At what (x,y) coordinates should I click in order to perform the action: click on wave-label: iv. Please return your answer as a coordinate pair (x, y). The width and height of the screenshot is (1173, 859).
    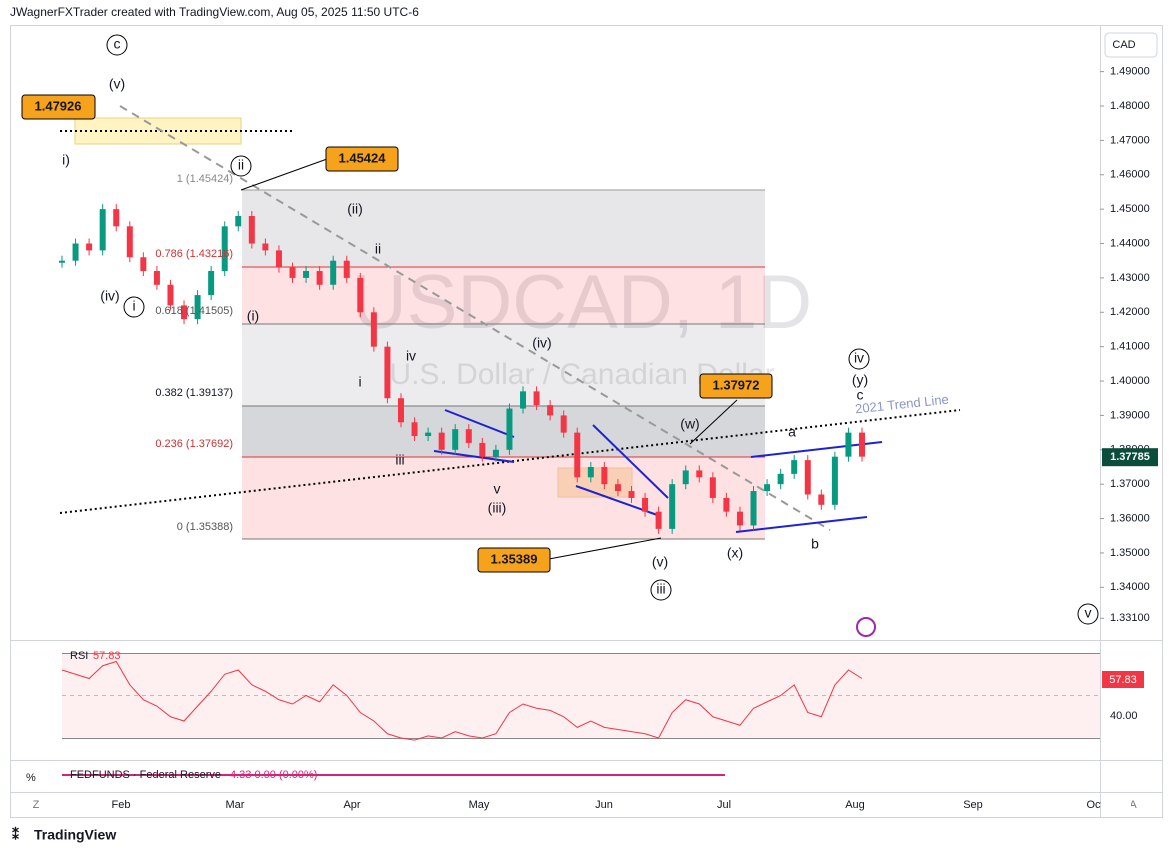
    Looking at the image, I should click on (859, 358).